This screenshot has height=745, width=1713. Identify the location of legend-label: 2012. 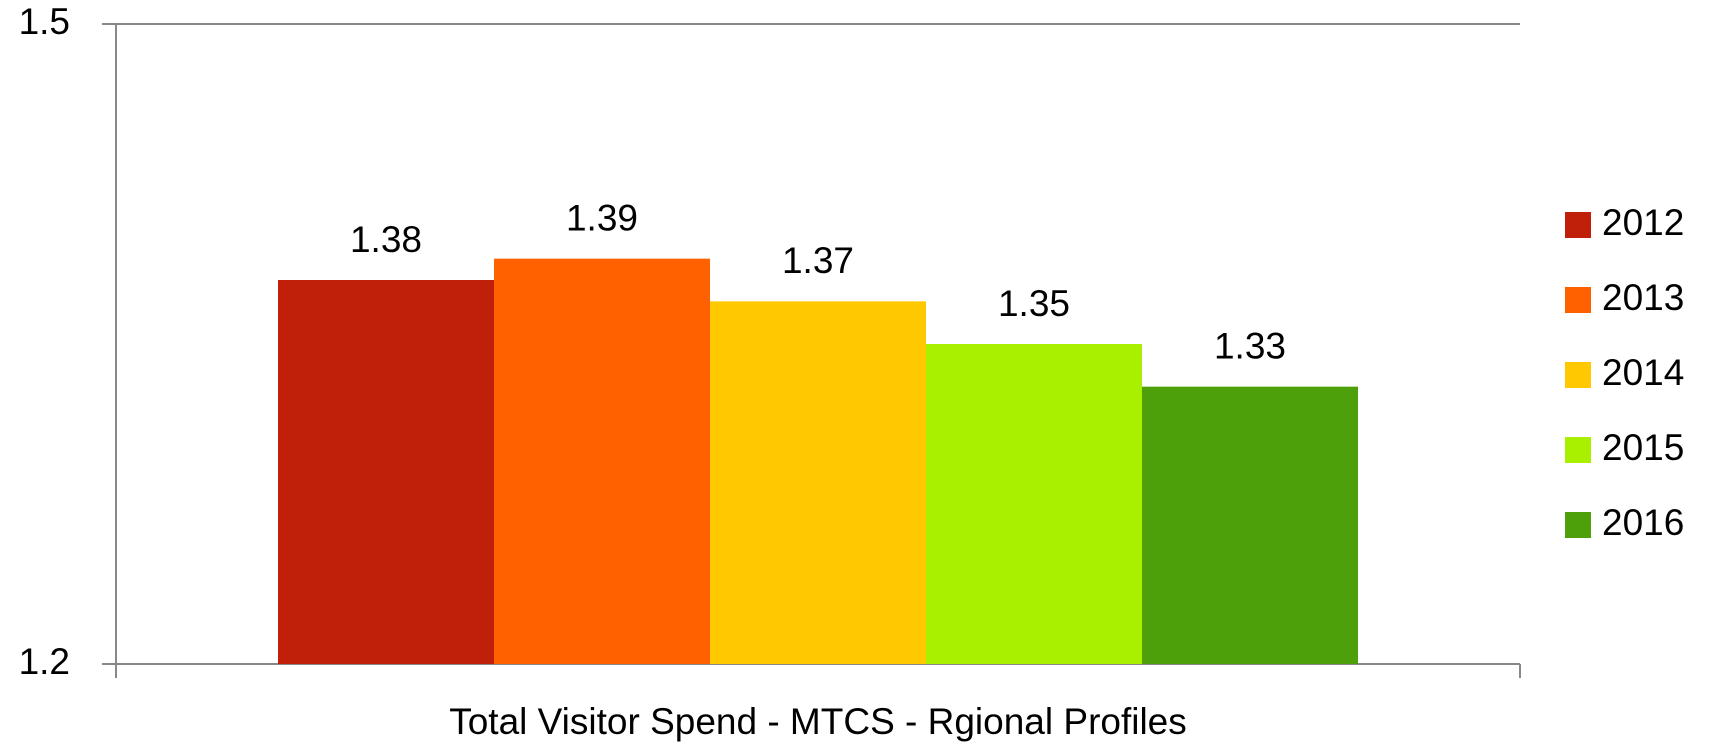
(1643, 222).